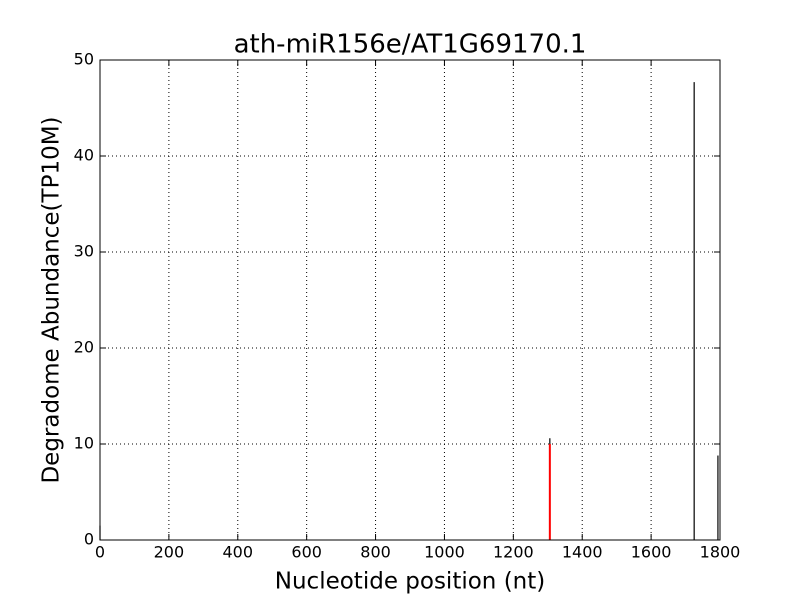 The width and height of the screenshot is (800, 600). What do you see at coordinates (720, 552) in the screenshot?
I see `x-tick-label: 1800` at bounding box center [720, 552].